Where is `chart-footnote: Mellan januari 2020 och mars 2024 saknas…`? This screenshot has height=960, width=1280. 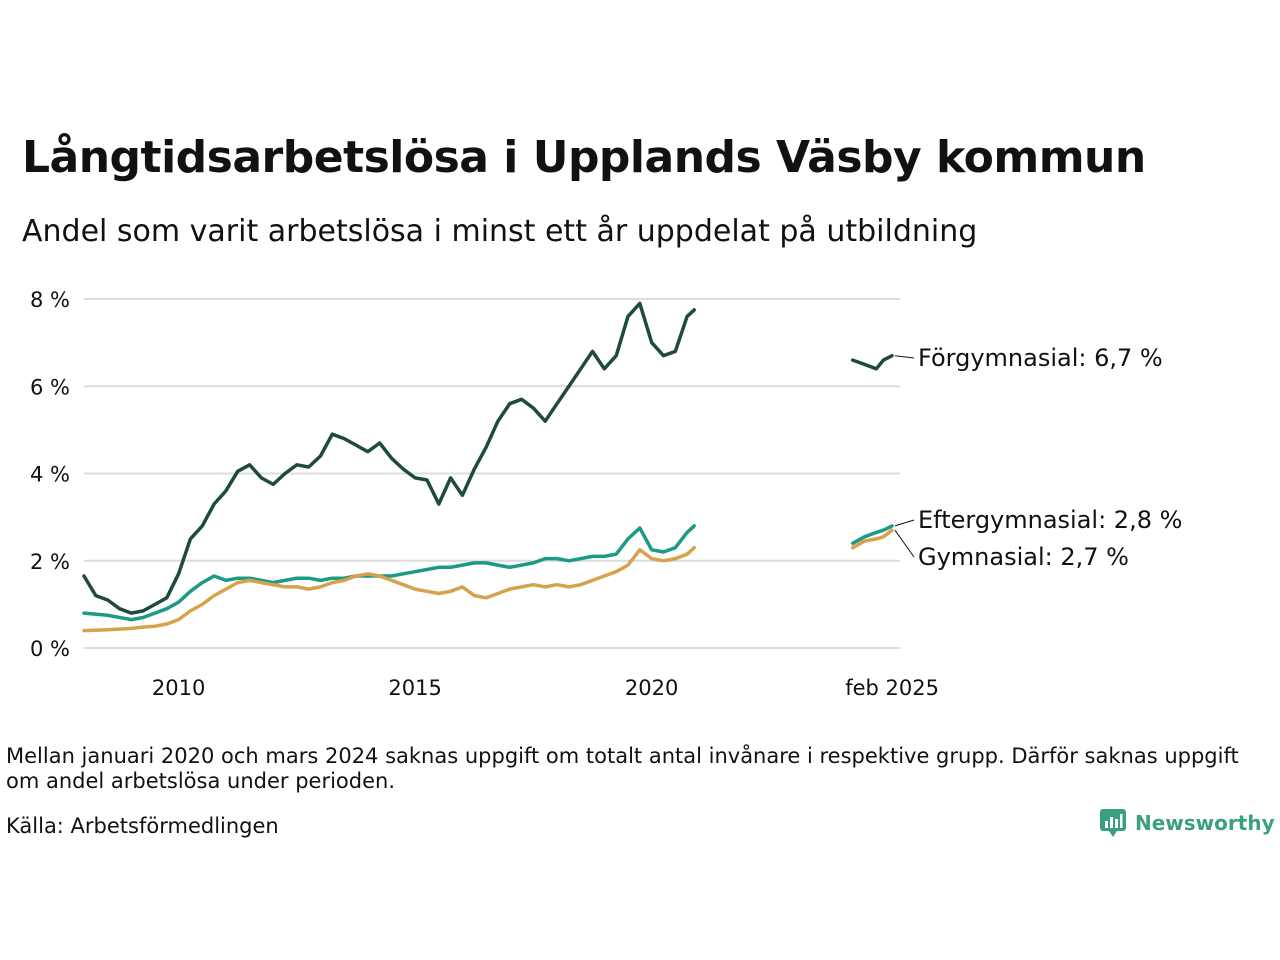
chart-footnote: Mellan januari 2020 och mars 2024 saknas… is located at coordinates (622, 768).